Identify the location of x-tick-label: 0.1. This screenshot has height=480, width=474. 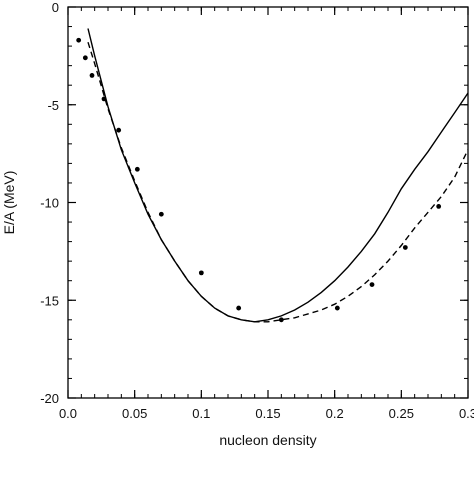
(201, 413).